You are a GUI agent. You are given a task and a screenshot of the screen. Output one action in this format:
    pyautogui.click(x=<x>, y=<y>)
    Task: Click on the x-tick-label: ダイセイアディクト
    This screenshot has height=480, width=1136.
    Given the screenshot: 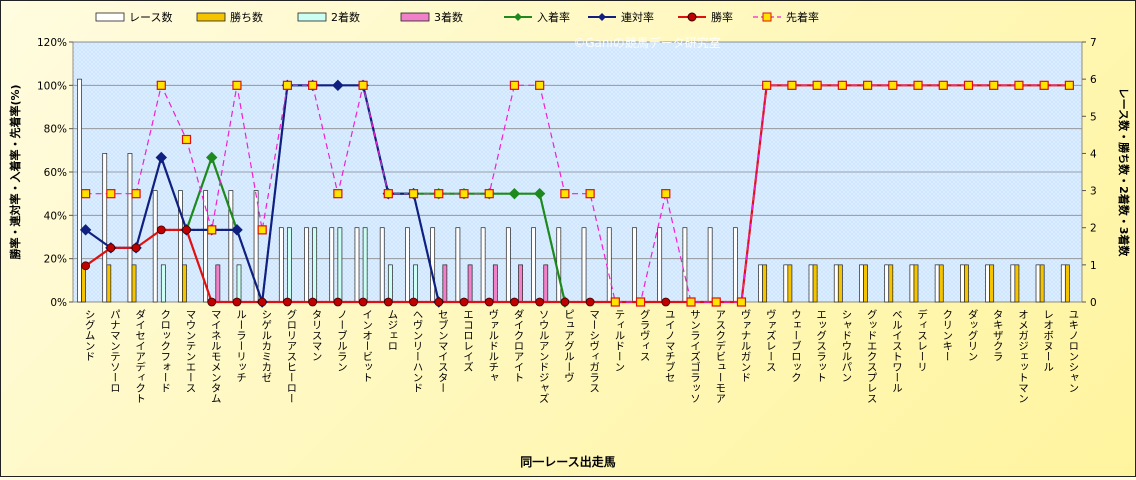 What is the action you would take?
    pyautogui.click(x=140, y=356)
    